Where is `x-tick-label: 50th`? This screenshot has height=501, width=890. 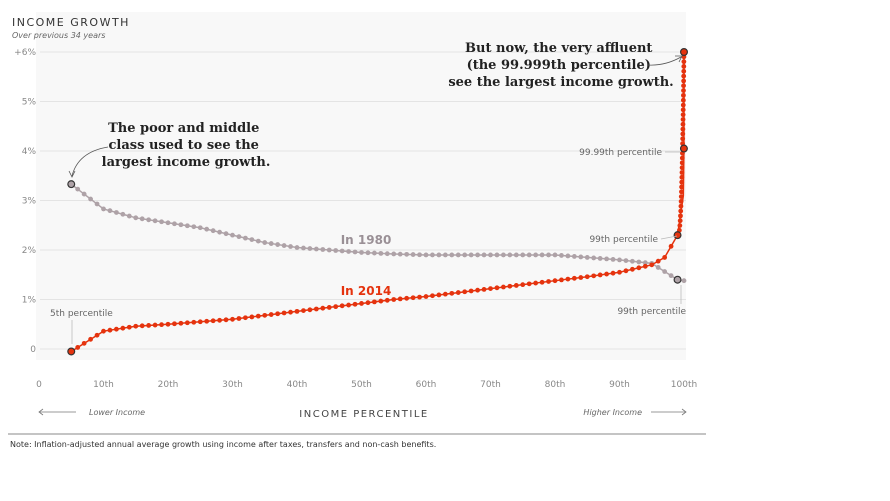
x-tick-label: 50th is located at coordinates (361, 385).